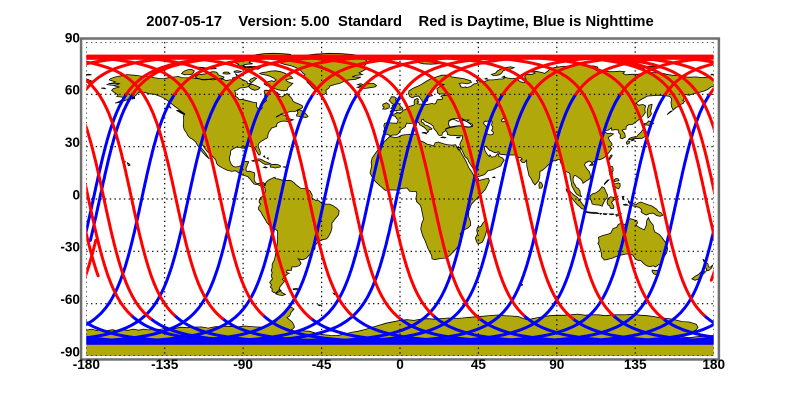 Image resolution: width=800 pixels, height=400 pixels. I want to click on svg-text: 30, so click(72, 142).